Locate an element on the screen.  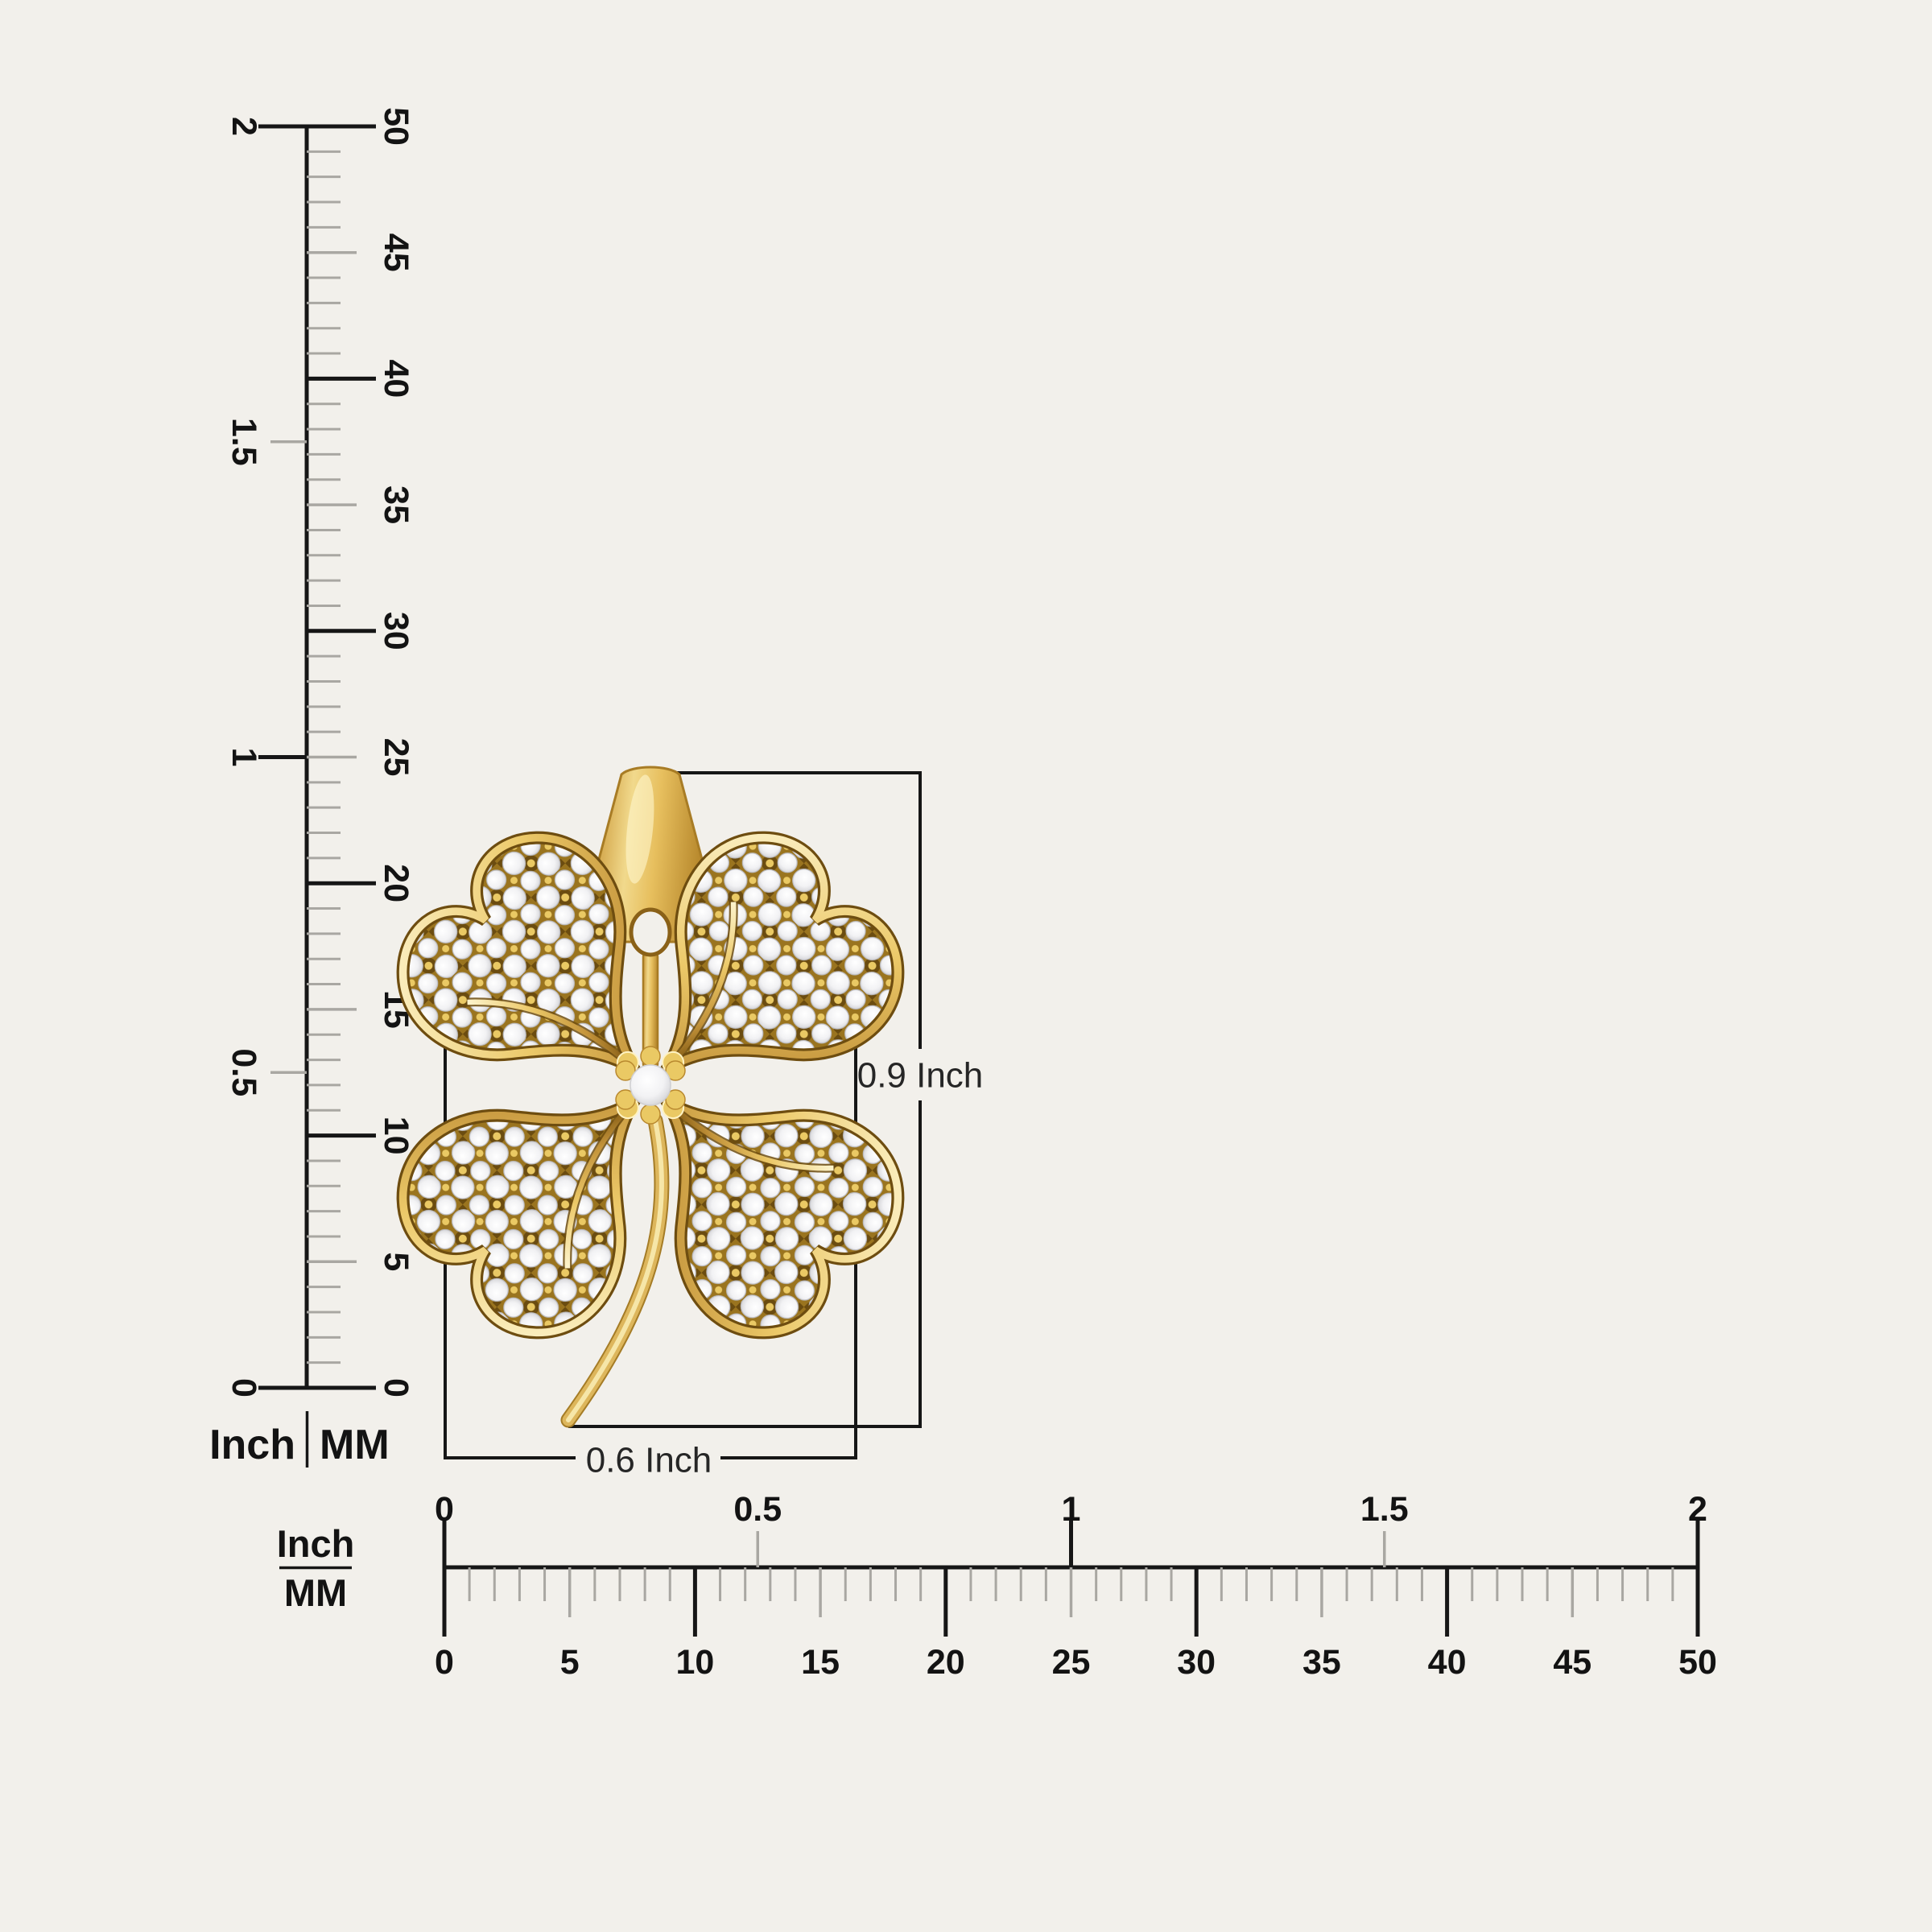
horizontal-ruler: 0 5 10 15 20 25 30 35 40 45 50 0 0.5 1 1.5 2 is located at coordinates (1076, 1586).